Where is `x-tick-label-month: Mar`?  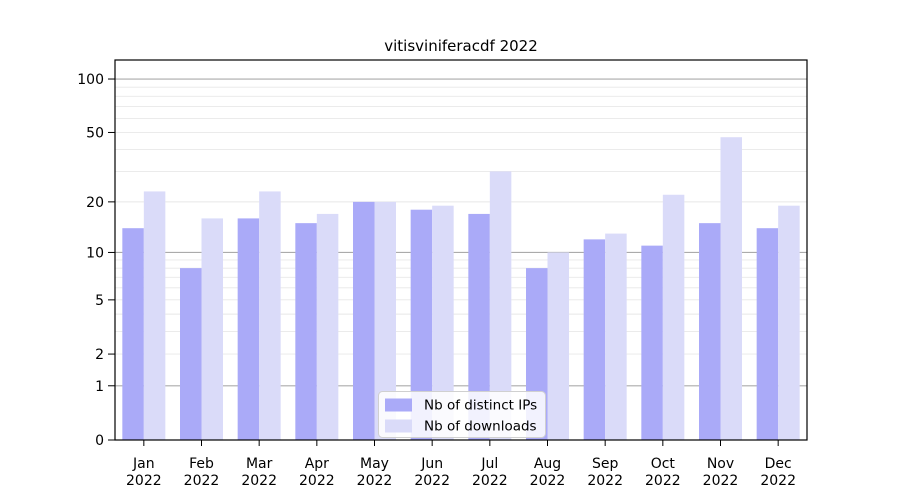 x-tick-label-month: Mar is located at coordinates (259, 464).